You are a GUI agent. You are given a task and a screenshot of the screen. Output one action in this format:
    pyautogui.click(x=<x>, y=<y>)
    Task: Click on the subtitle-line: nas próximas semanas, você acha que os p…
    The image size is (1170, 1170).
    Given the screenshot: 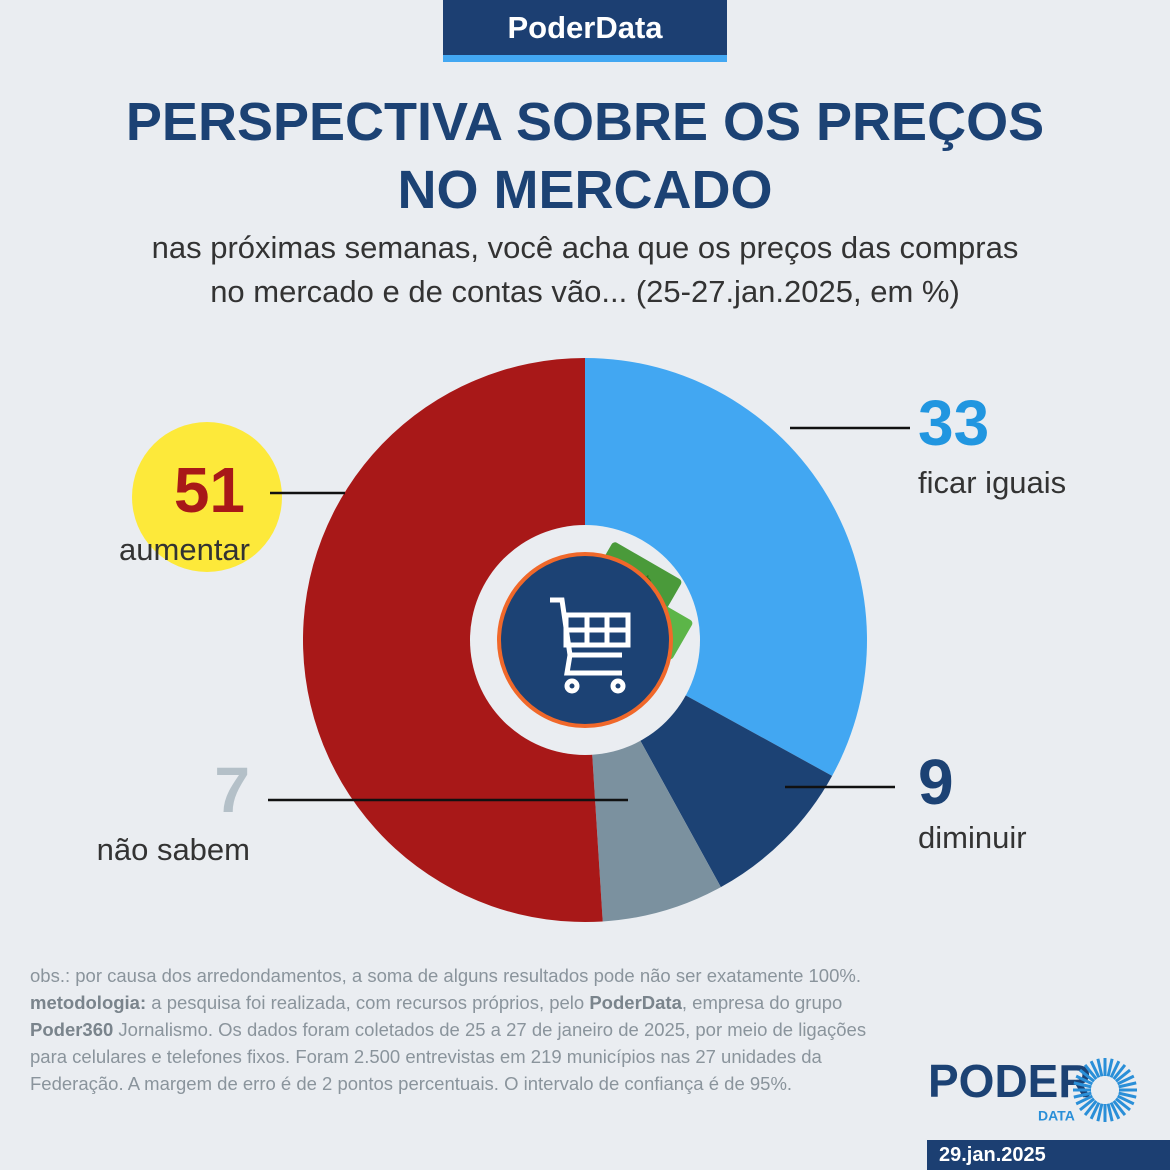 What is the action you would take?
    pyautogui.click(x=585, y=247)
    